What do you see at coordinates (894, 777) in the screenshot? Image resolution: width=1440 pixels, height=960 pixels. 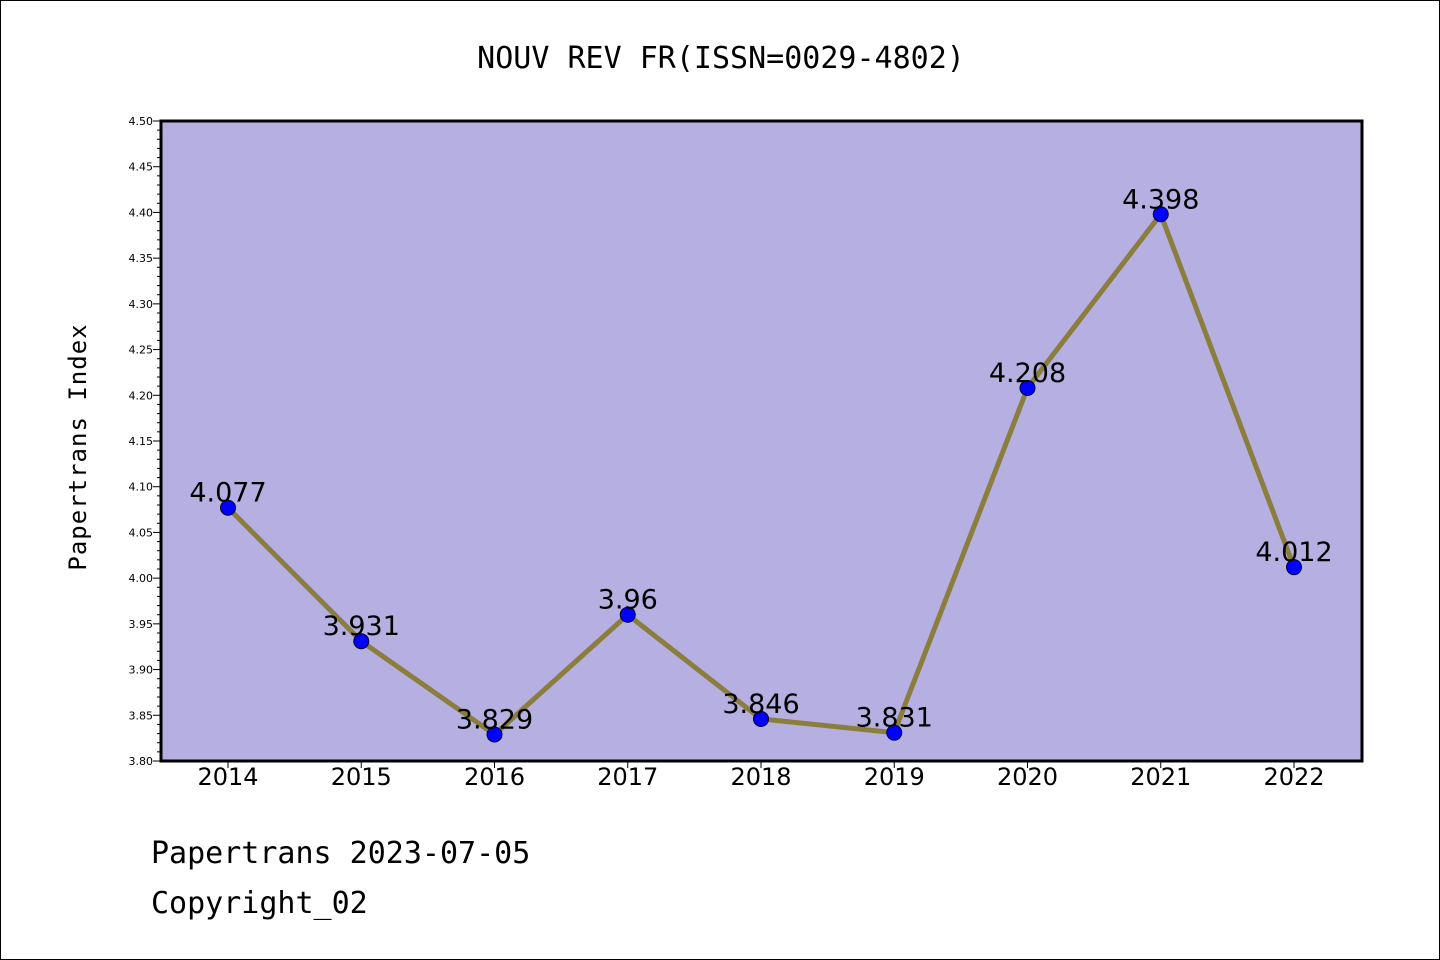 I see `x-tick-label: 2019` at bounding box center [894, 777].